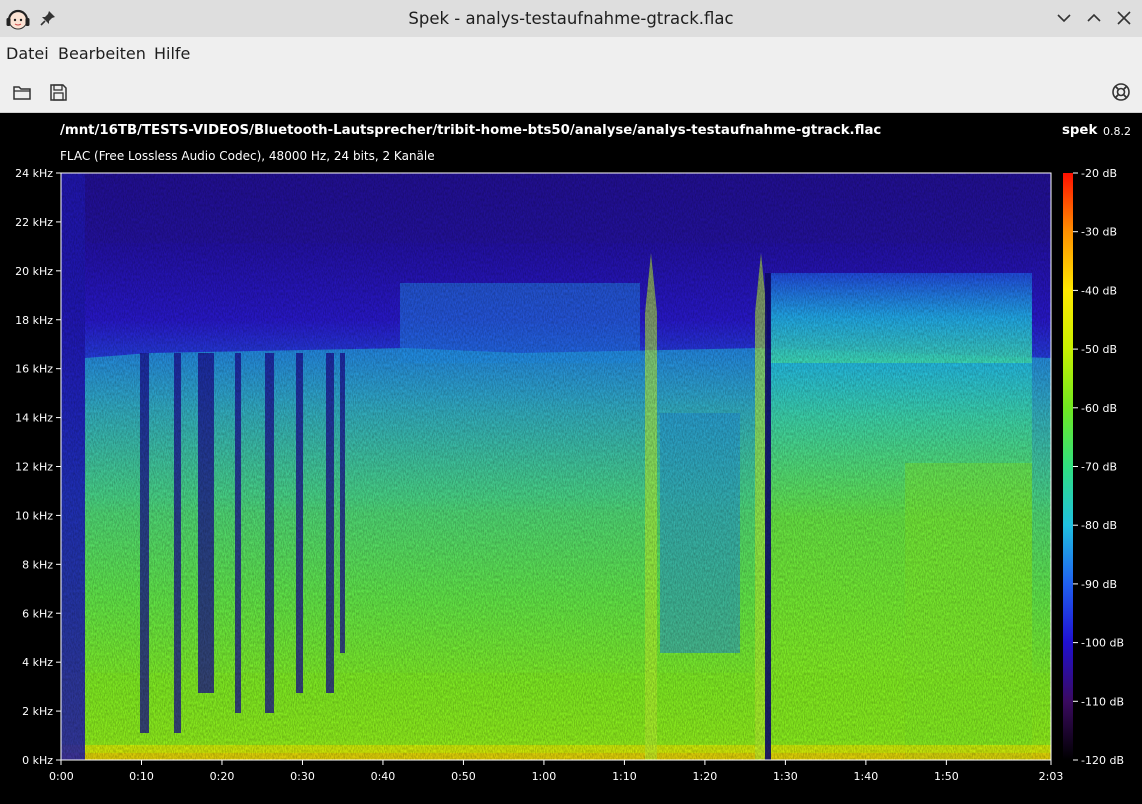 The width and height of the screenshot is (1142, 804). What do you see at coordinates (946, 776) in the screenshot?
I see `time-tick-label: 1:50` at bounding box center [946, 776].